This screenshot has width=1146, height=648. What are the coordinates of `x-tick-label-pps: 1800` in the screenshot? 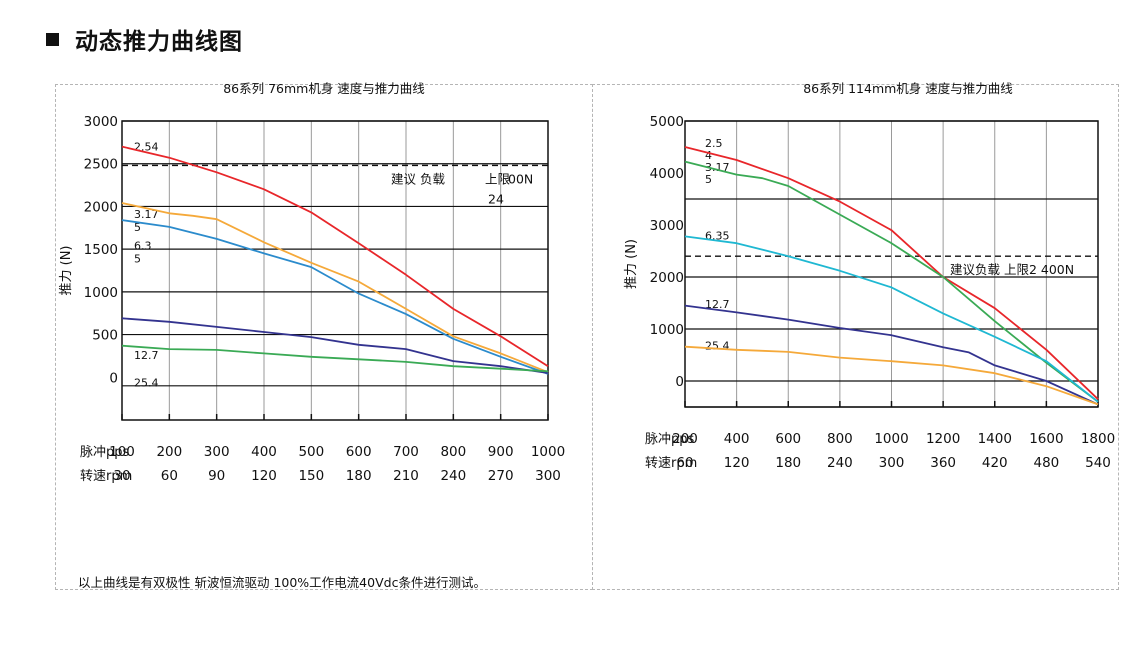 It's located at (1098, 439).